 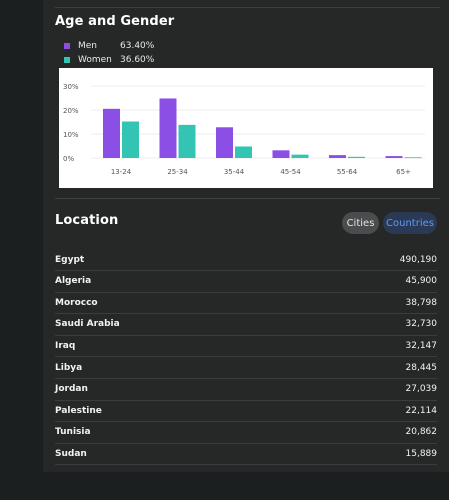 I want to click on location-row: Egypt 490,190, so click(x=246, y=260).